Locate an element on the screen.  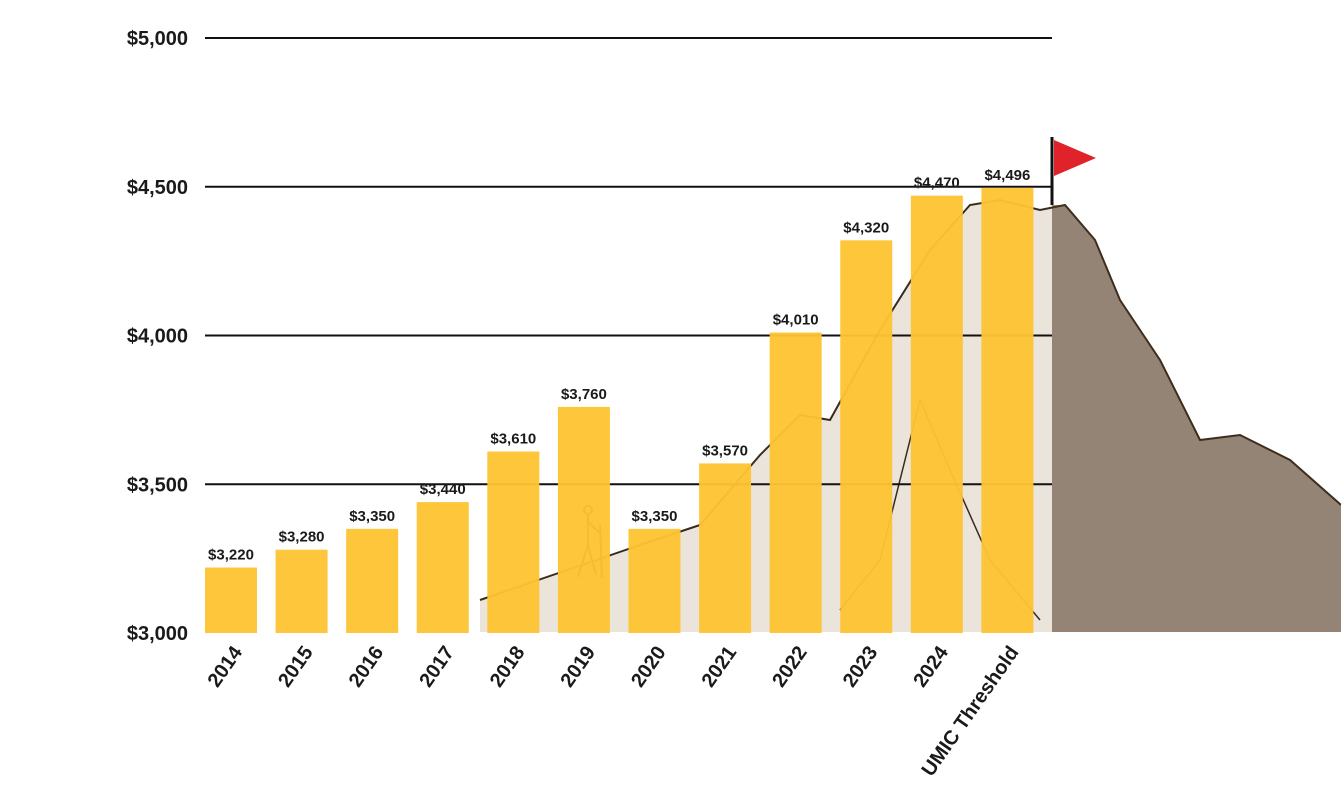
y-axis-ticks: $3,000 $3,500 $4,000 $4,500 $5,000 is located at coordinates (157, 336).